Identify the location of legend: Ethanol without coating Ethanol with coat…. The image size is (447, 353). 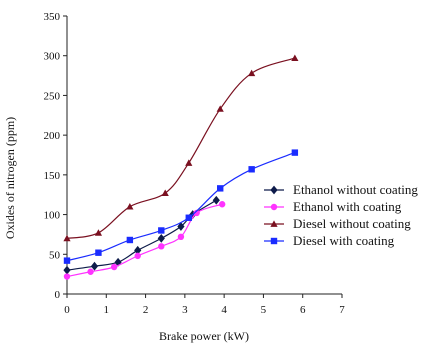
(341, 215).